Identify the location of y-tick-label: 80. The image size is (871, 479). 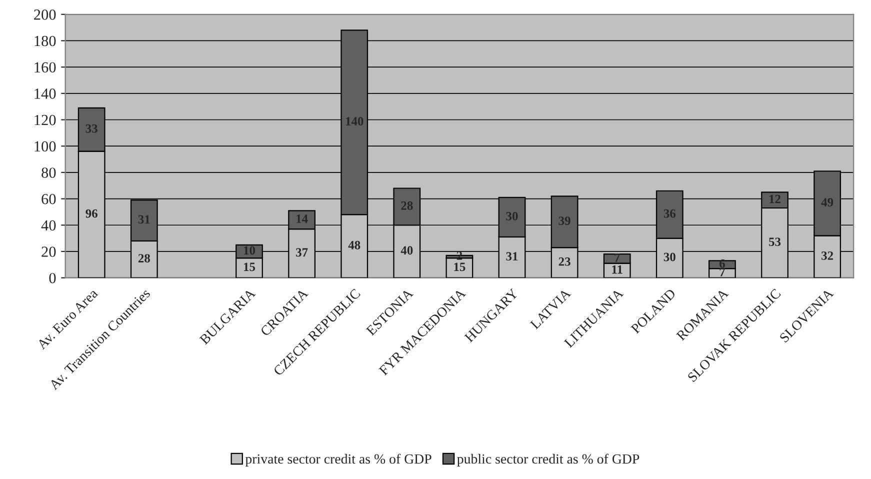
(49, 173).